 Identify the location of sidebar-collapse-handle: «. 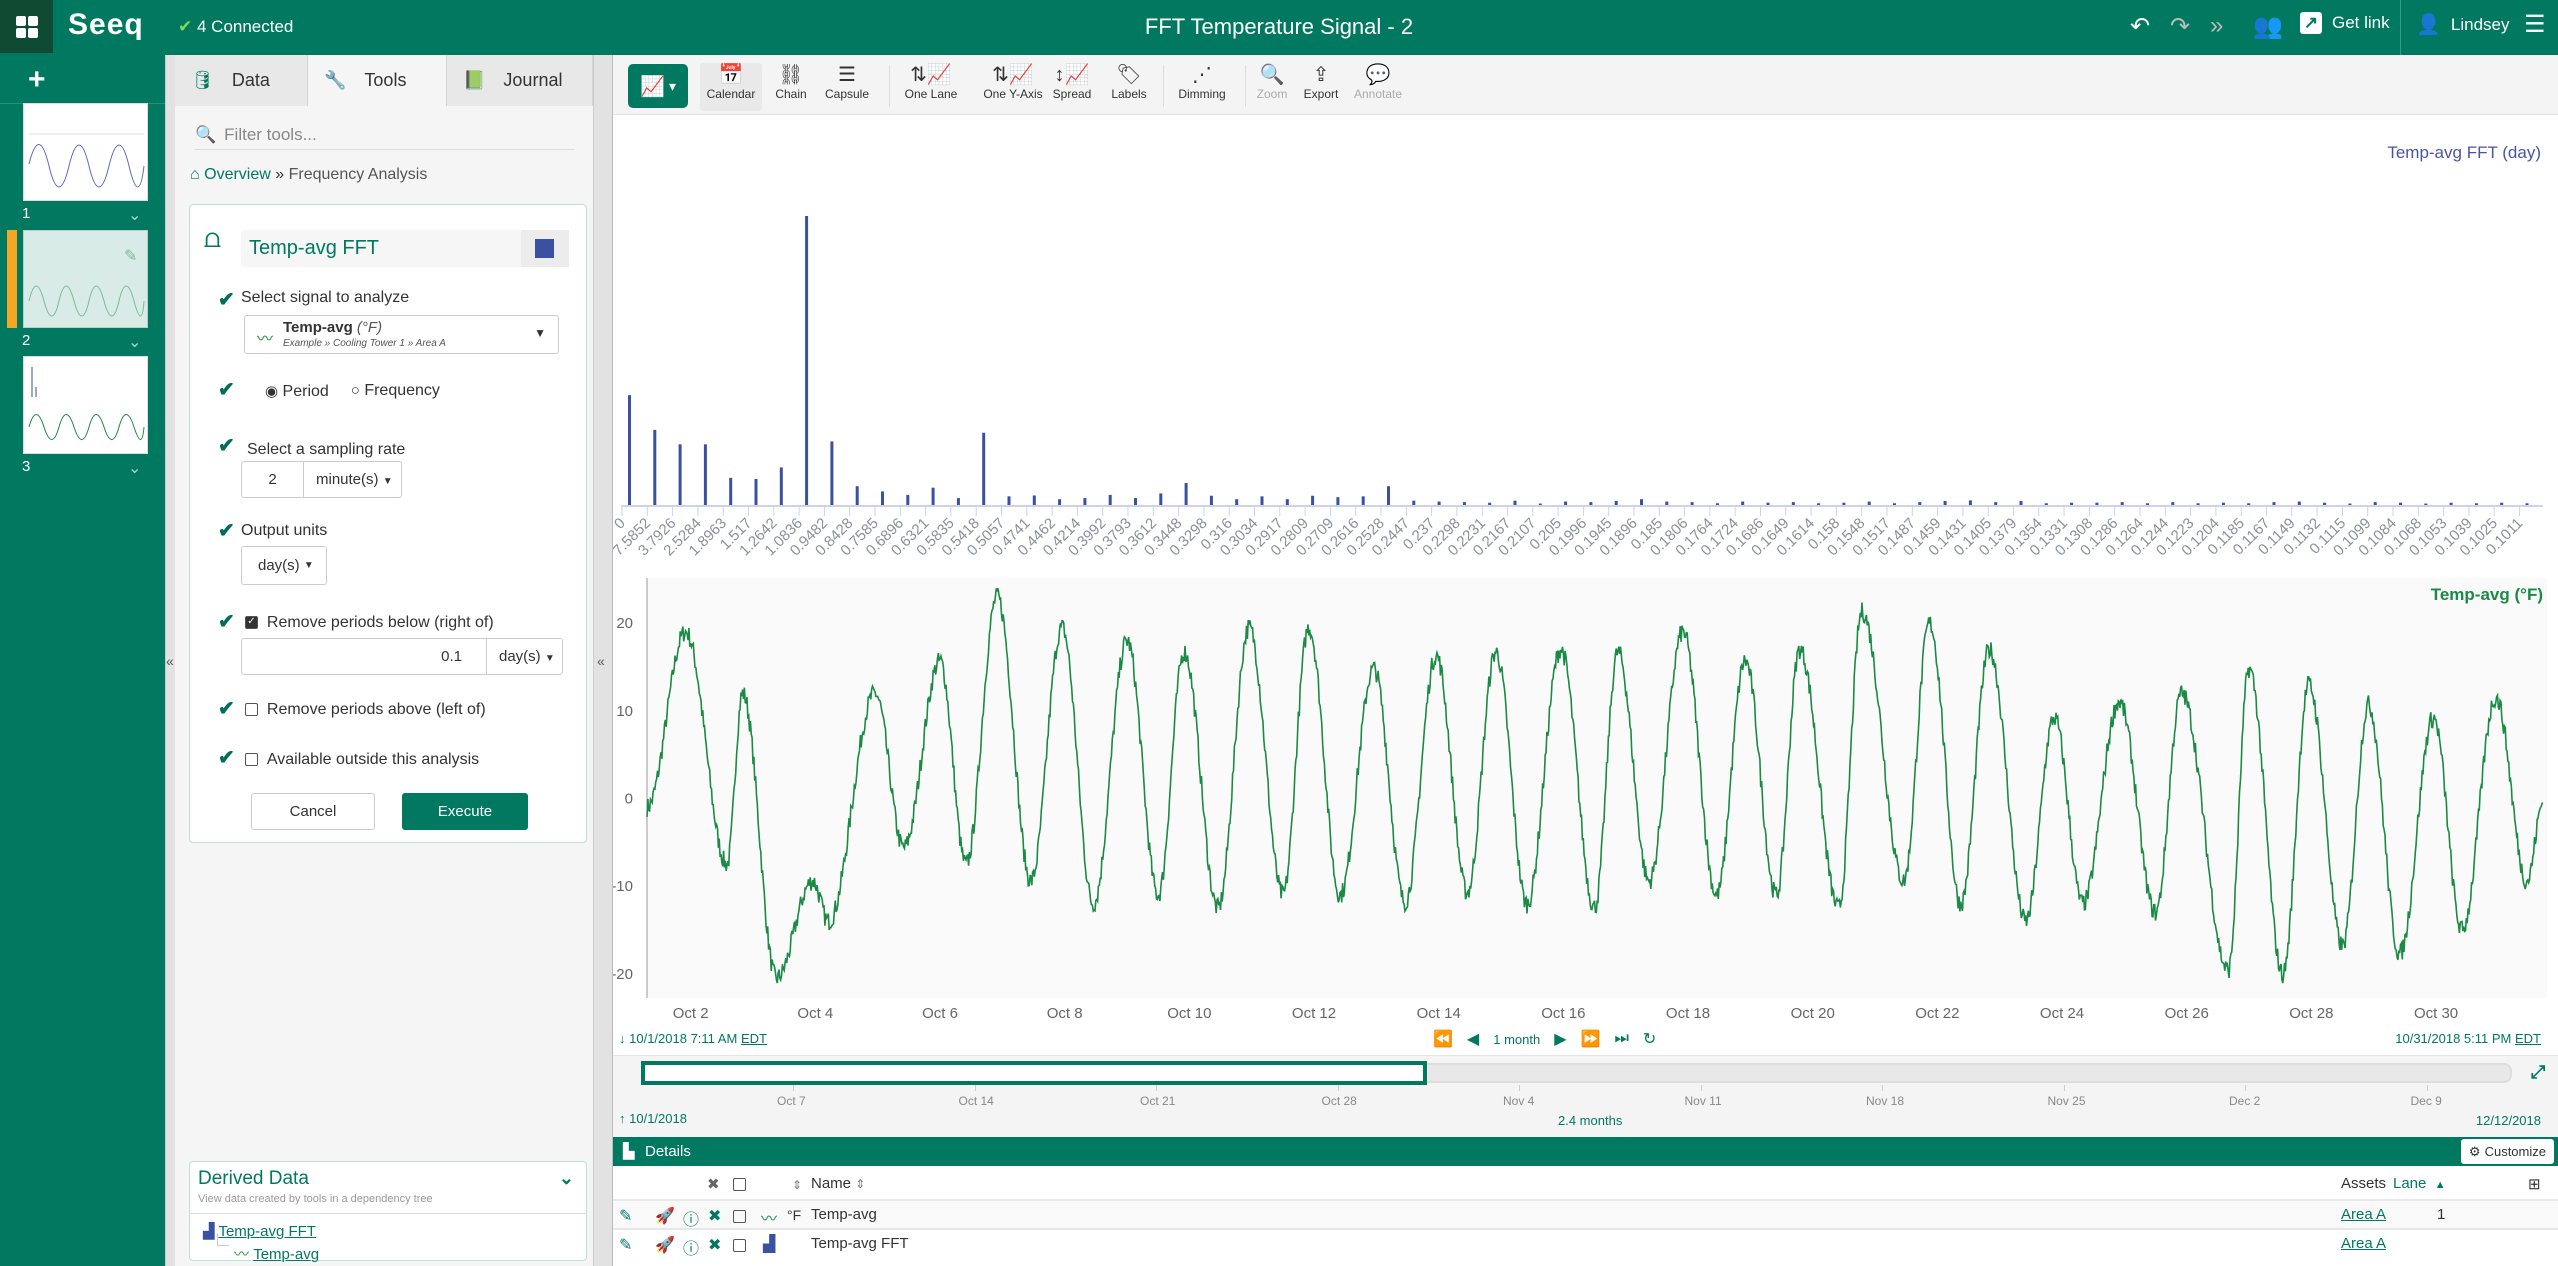
(170, 660).